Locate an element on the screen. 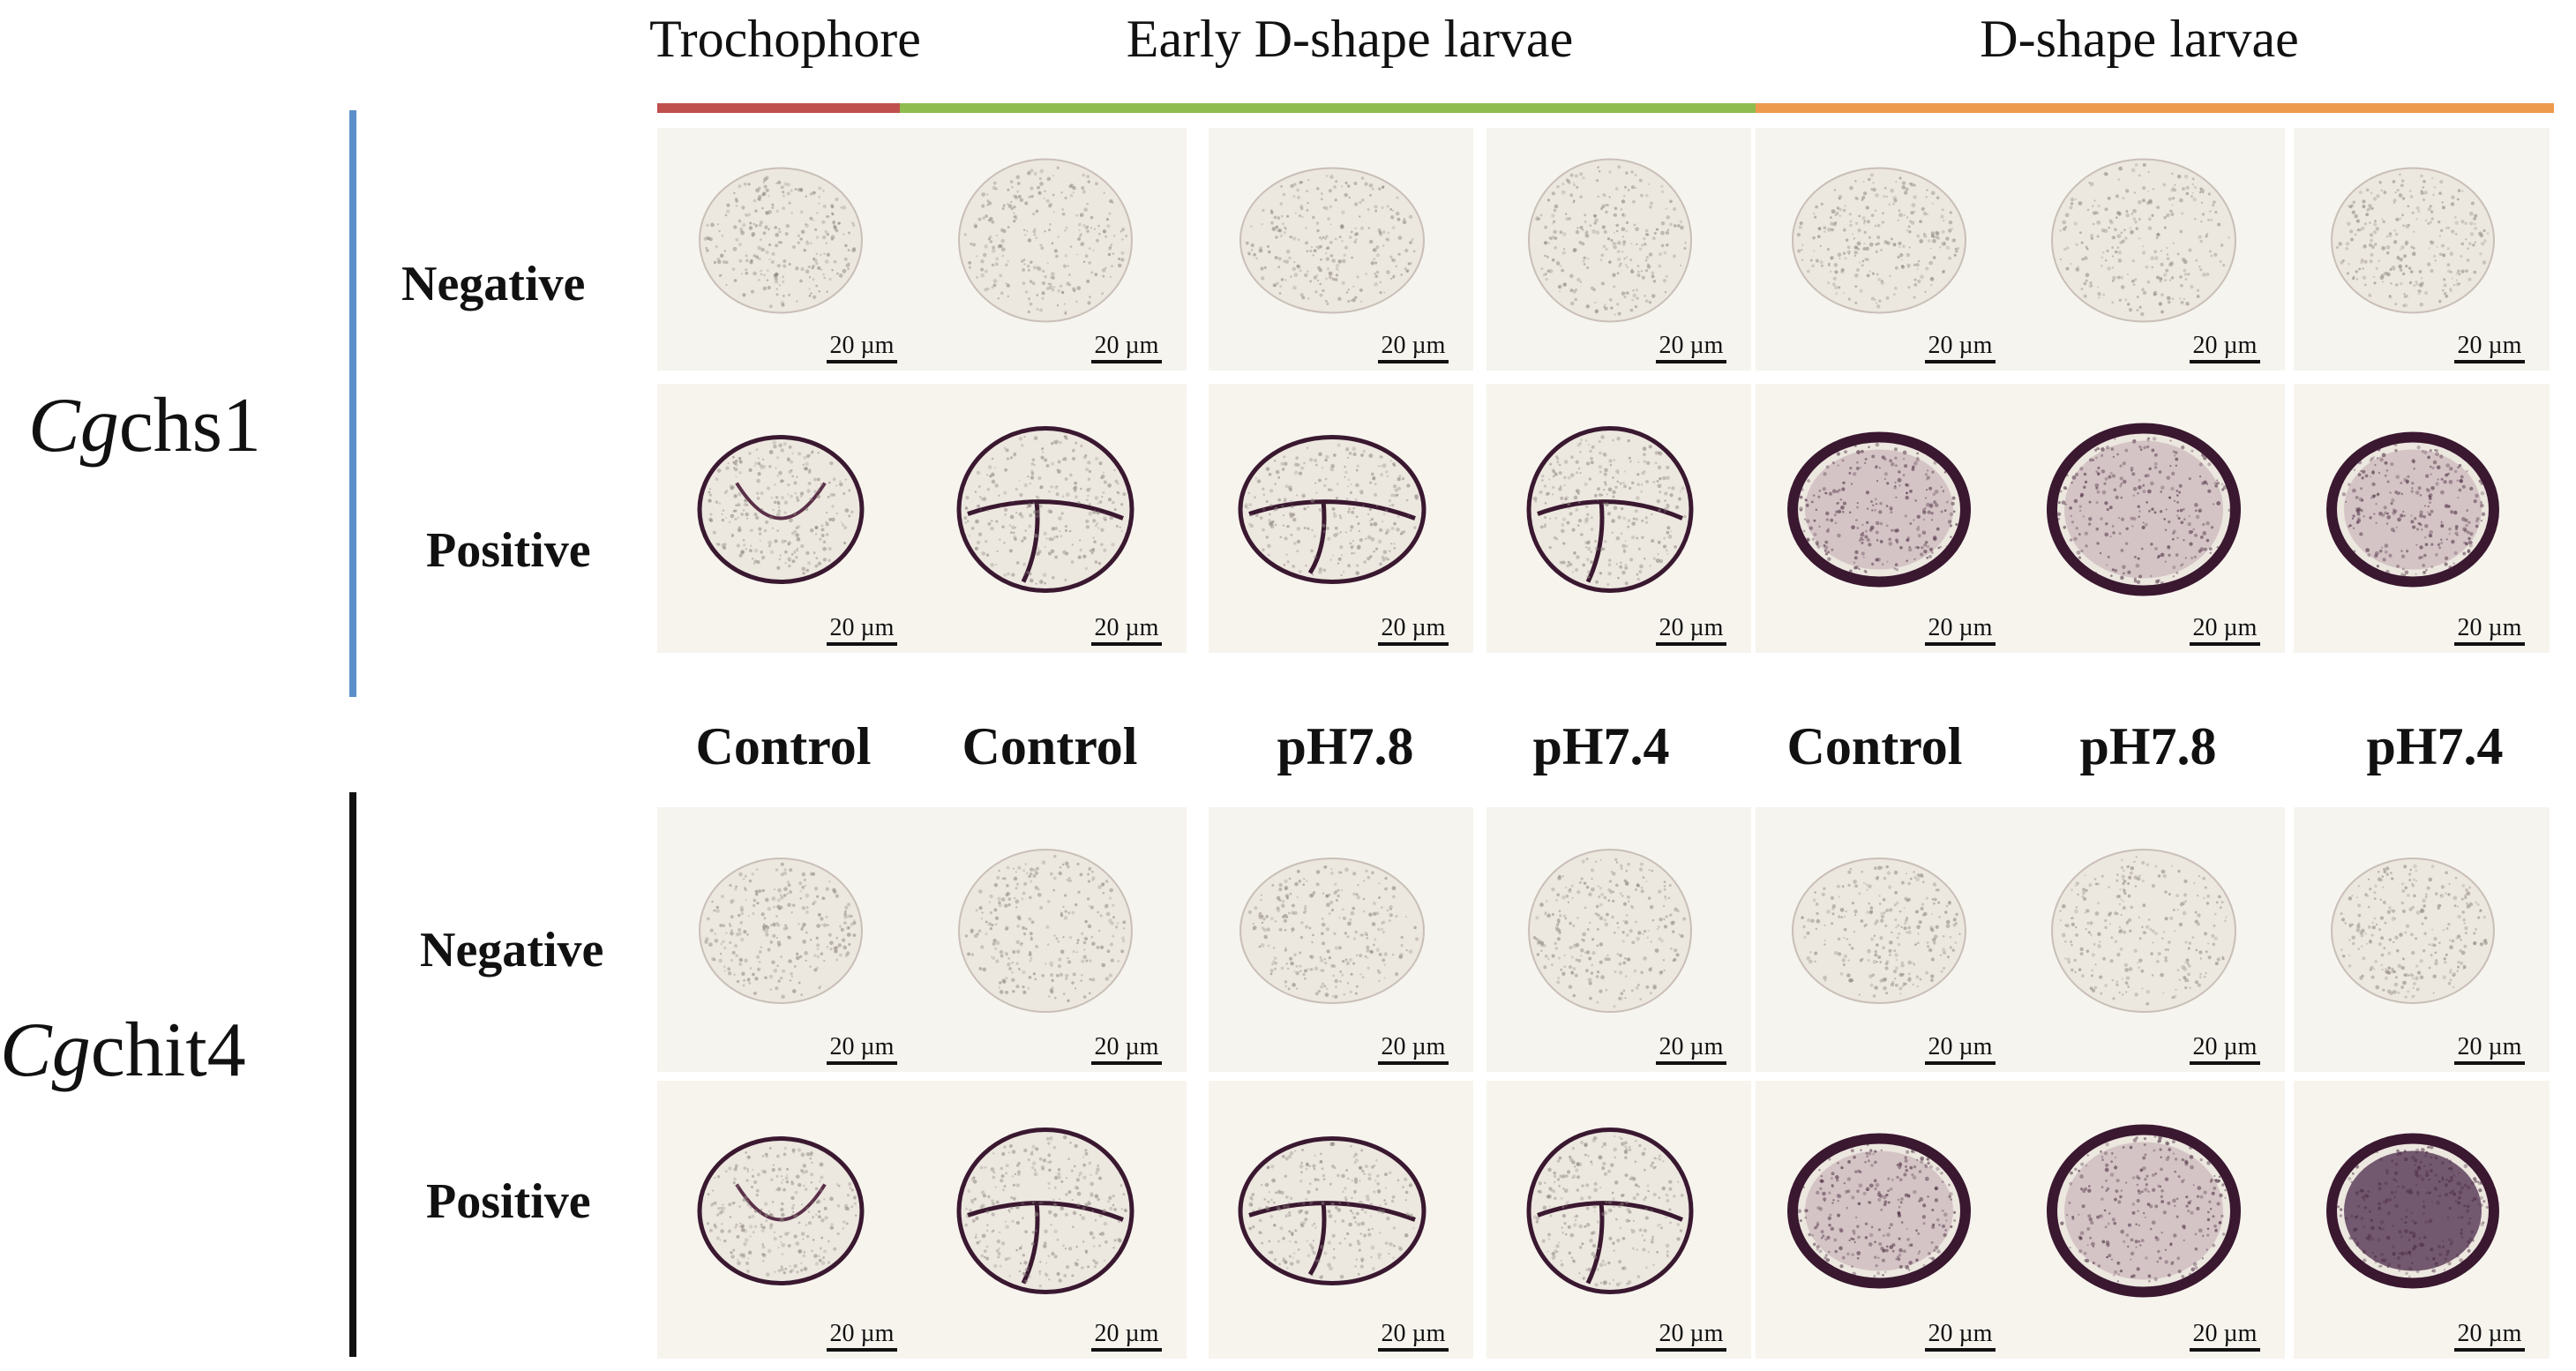 This screenshot has height=1371, width=2576. gene-label-chit4: Cgchit4 is located at coordinates (123, 1050).